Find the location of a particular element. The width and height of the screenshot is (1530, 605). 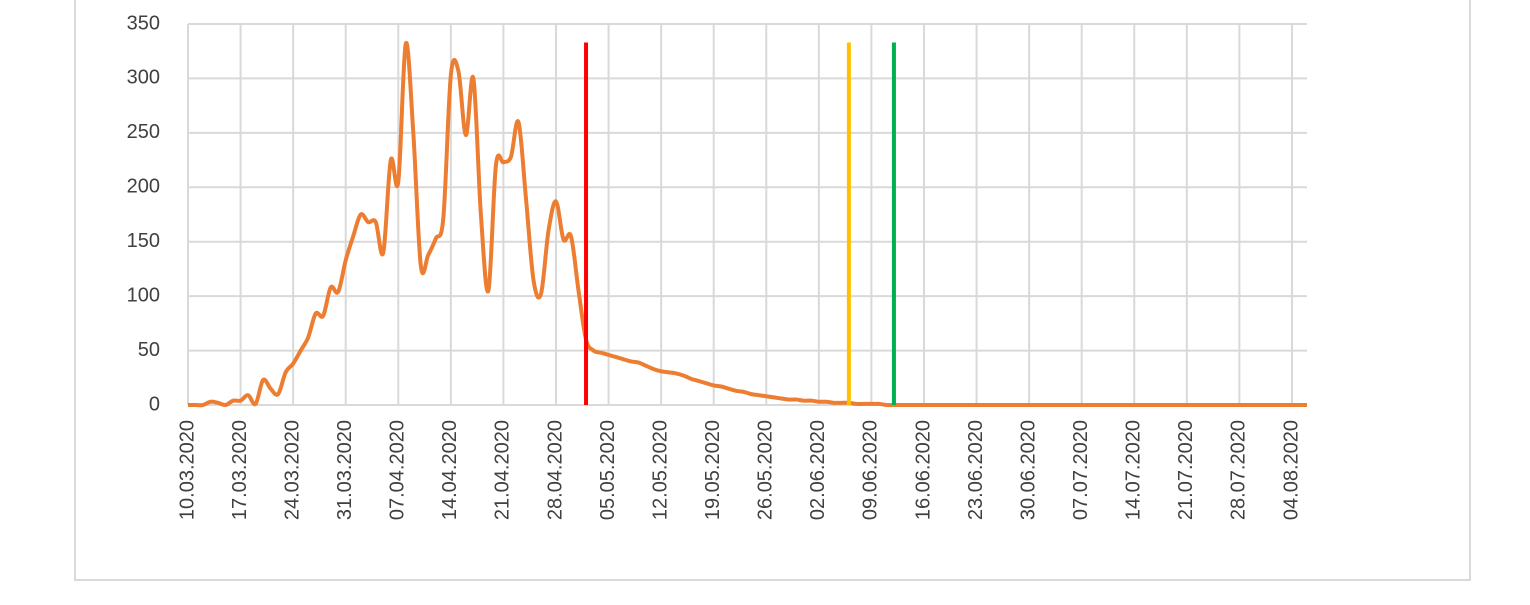

x-tick-label: 28.04.2020 is located at coordinates (555, 470).